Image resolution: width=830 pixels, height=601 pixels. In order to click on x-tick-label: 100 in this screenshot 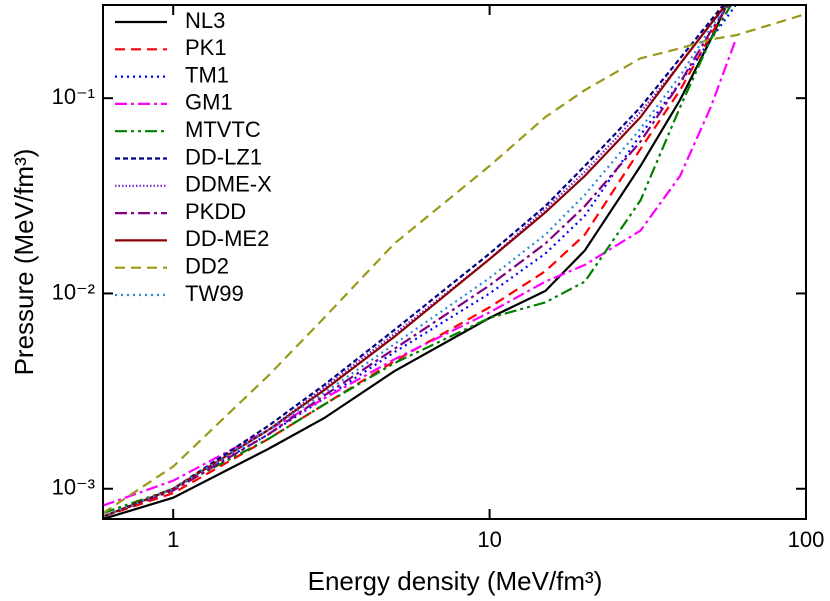, I will do `click(806, 539)`.